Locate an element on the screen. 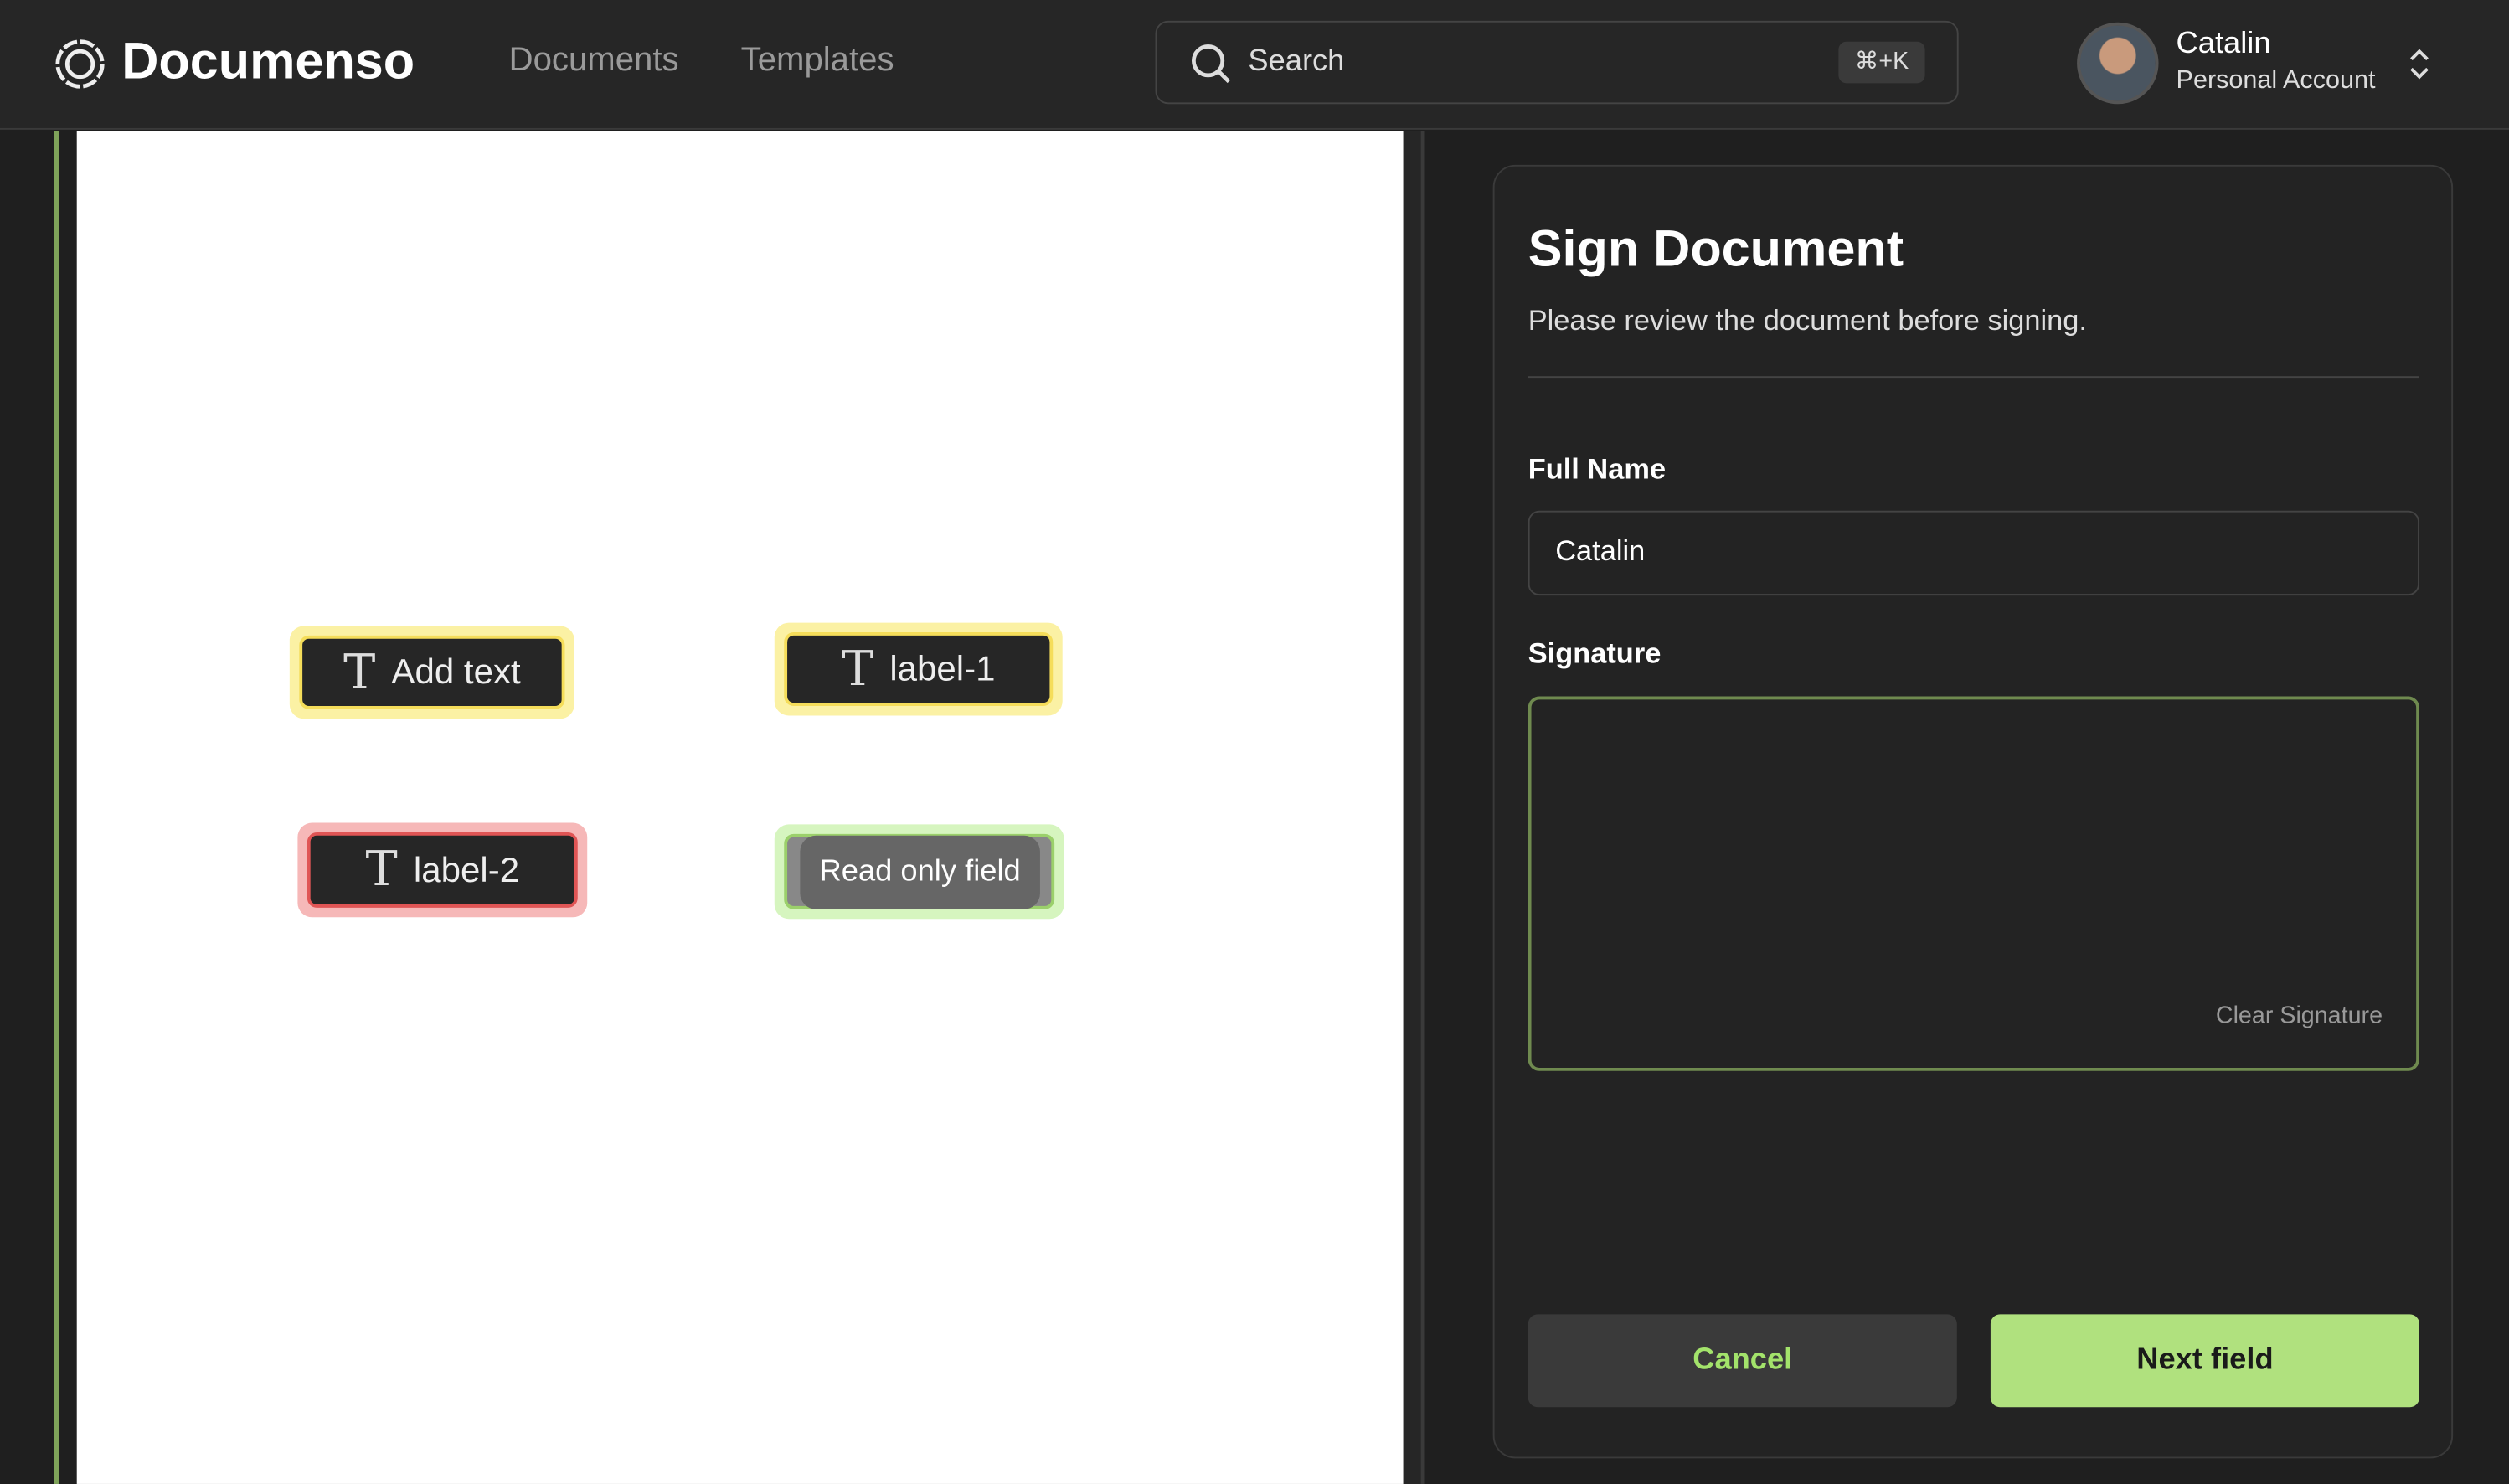  field-label: label-1 is located at coordinates (943, 668).